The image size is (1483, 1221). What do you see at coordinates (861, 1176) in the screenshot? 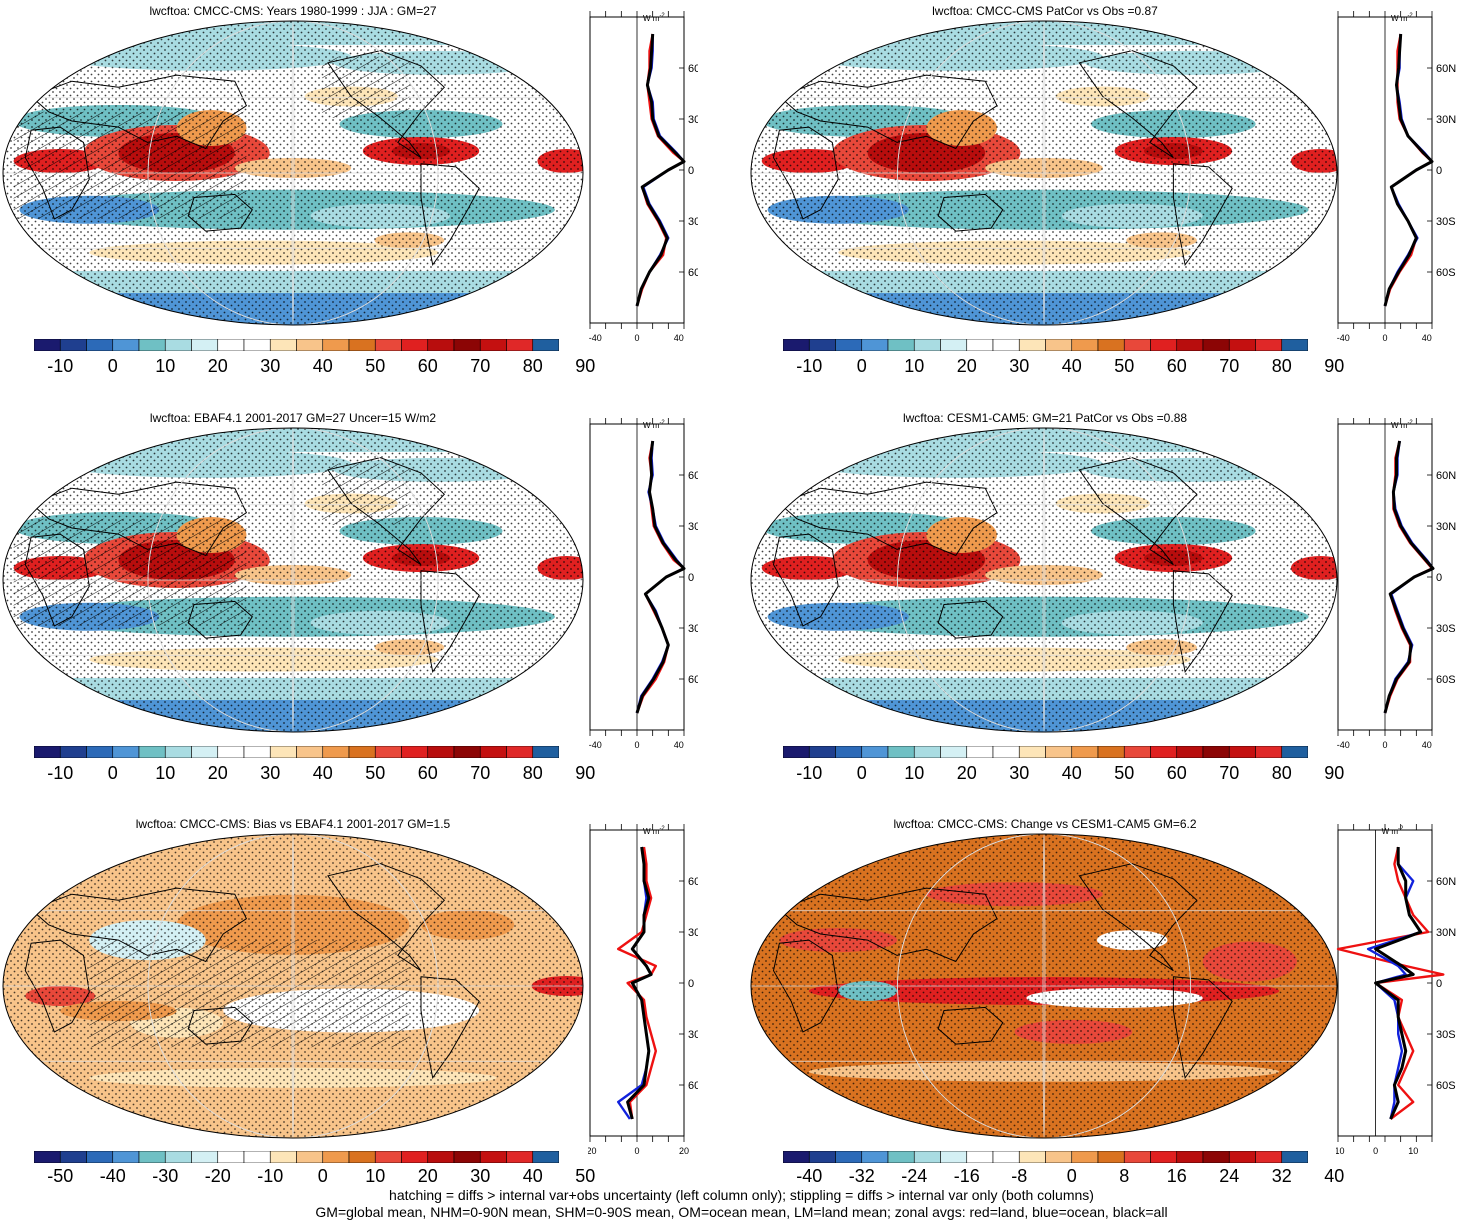
I see `colorbar-tick-label: -32` at bounding box center [861, 1176].